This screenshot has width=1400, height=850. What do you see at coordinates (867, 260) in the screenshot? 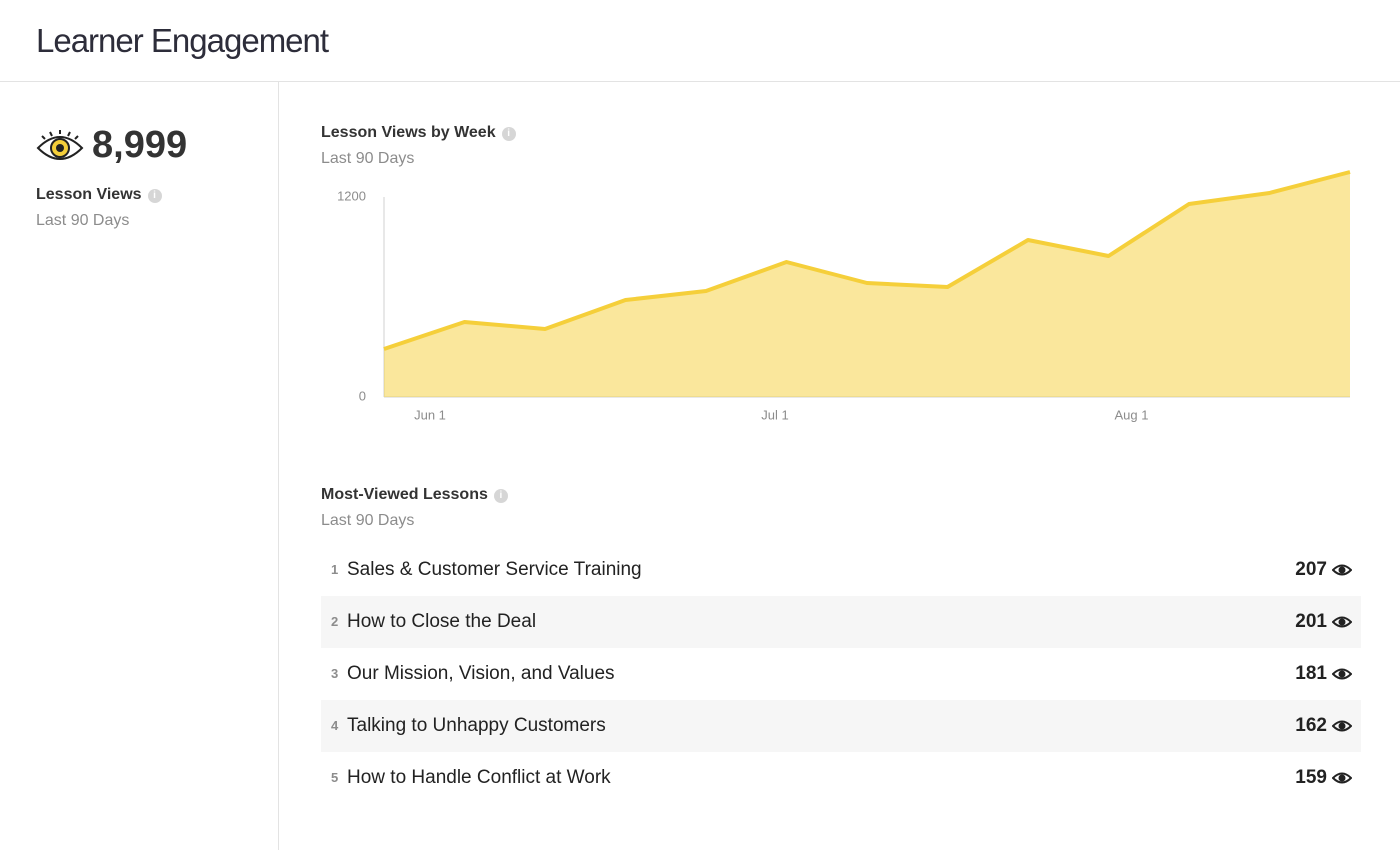
I see `area-line` at bounding box center [867, 260].